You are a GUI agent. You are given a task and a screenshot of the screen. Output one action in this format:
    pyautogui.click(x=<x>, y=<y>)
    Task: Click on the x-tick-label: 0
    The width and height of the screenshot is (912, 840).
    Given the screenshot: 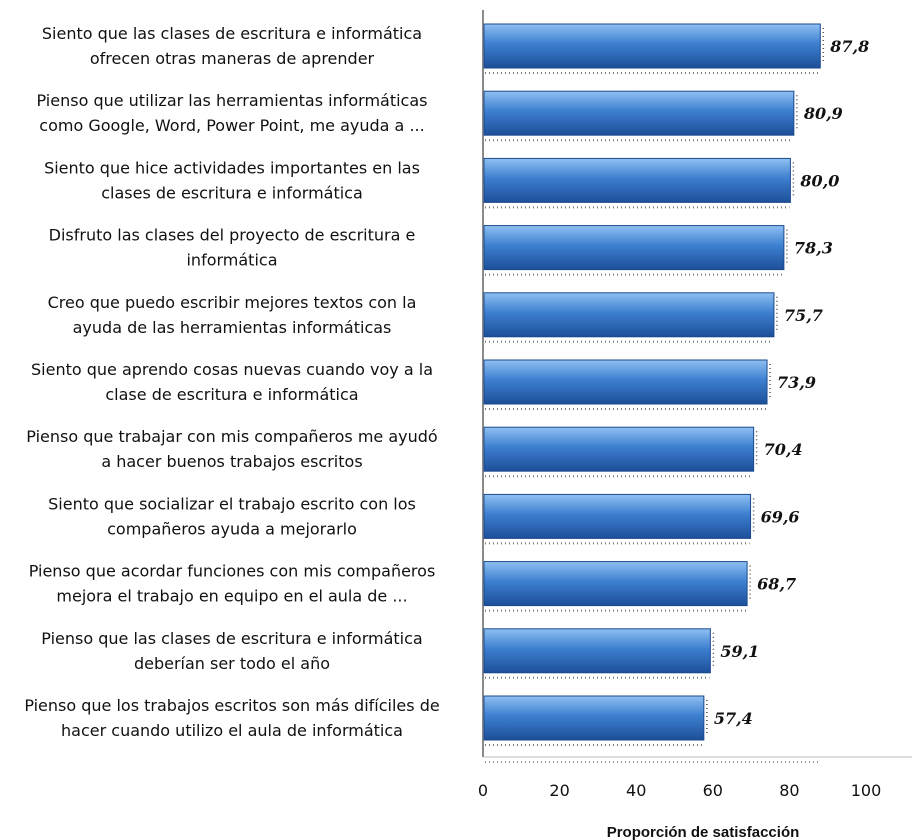 What is the action you would take?
    pyautogui.click(x=483, y=790)
    